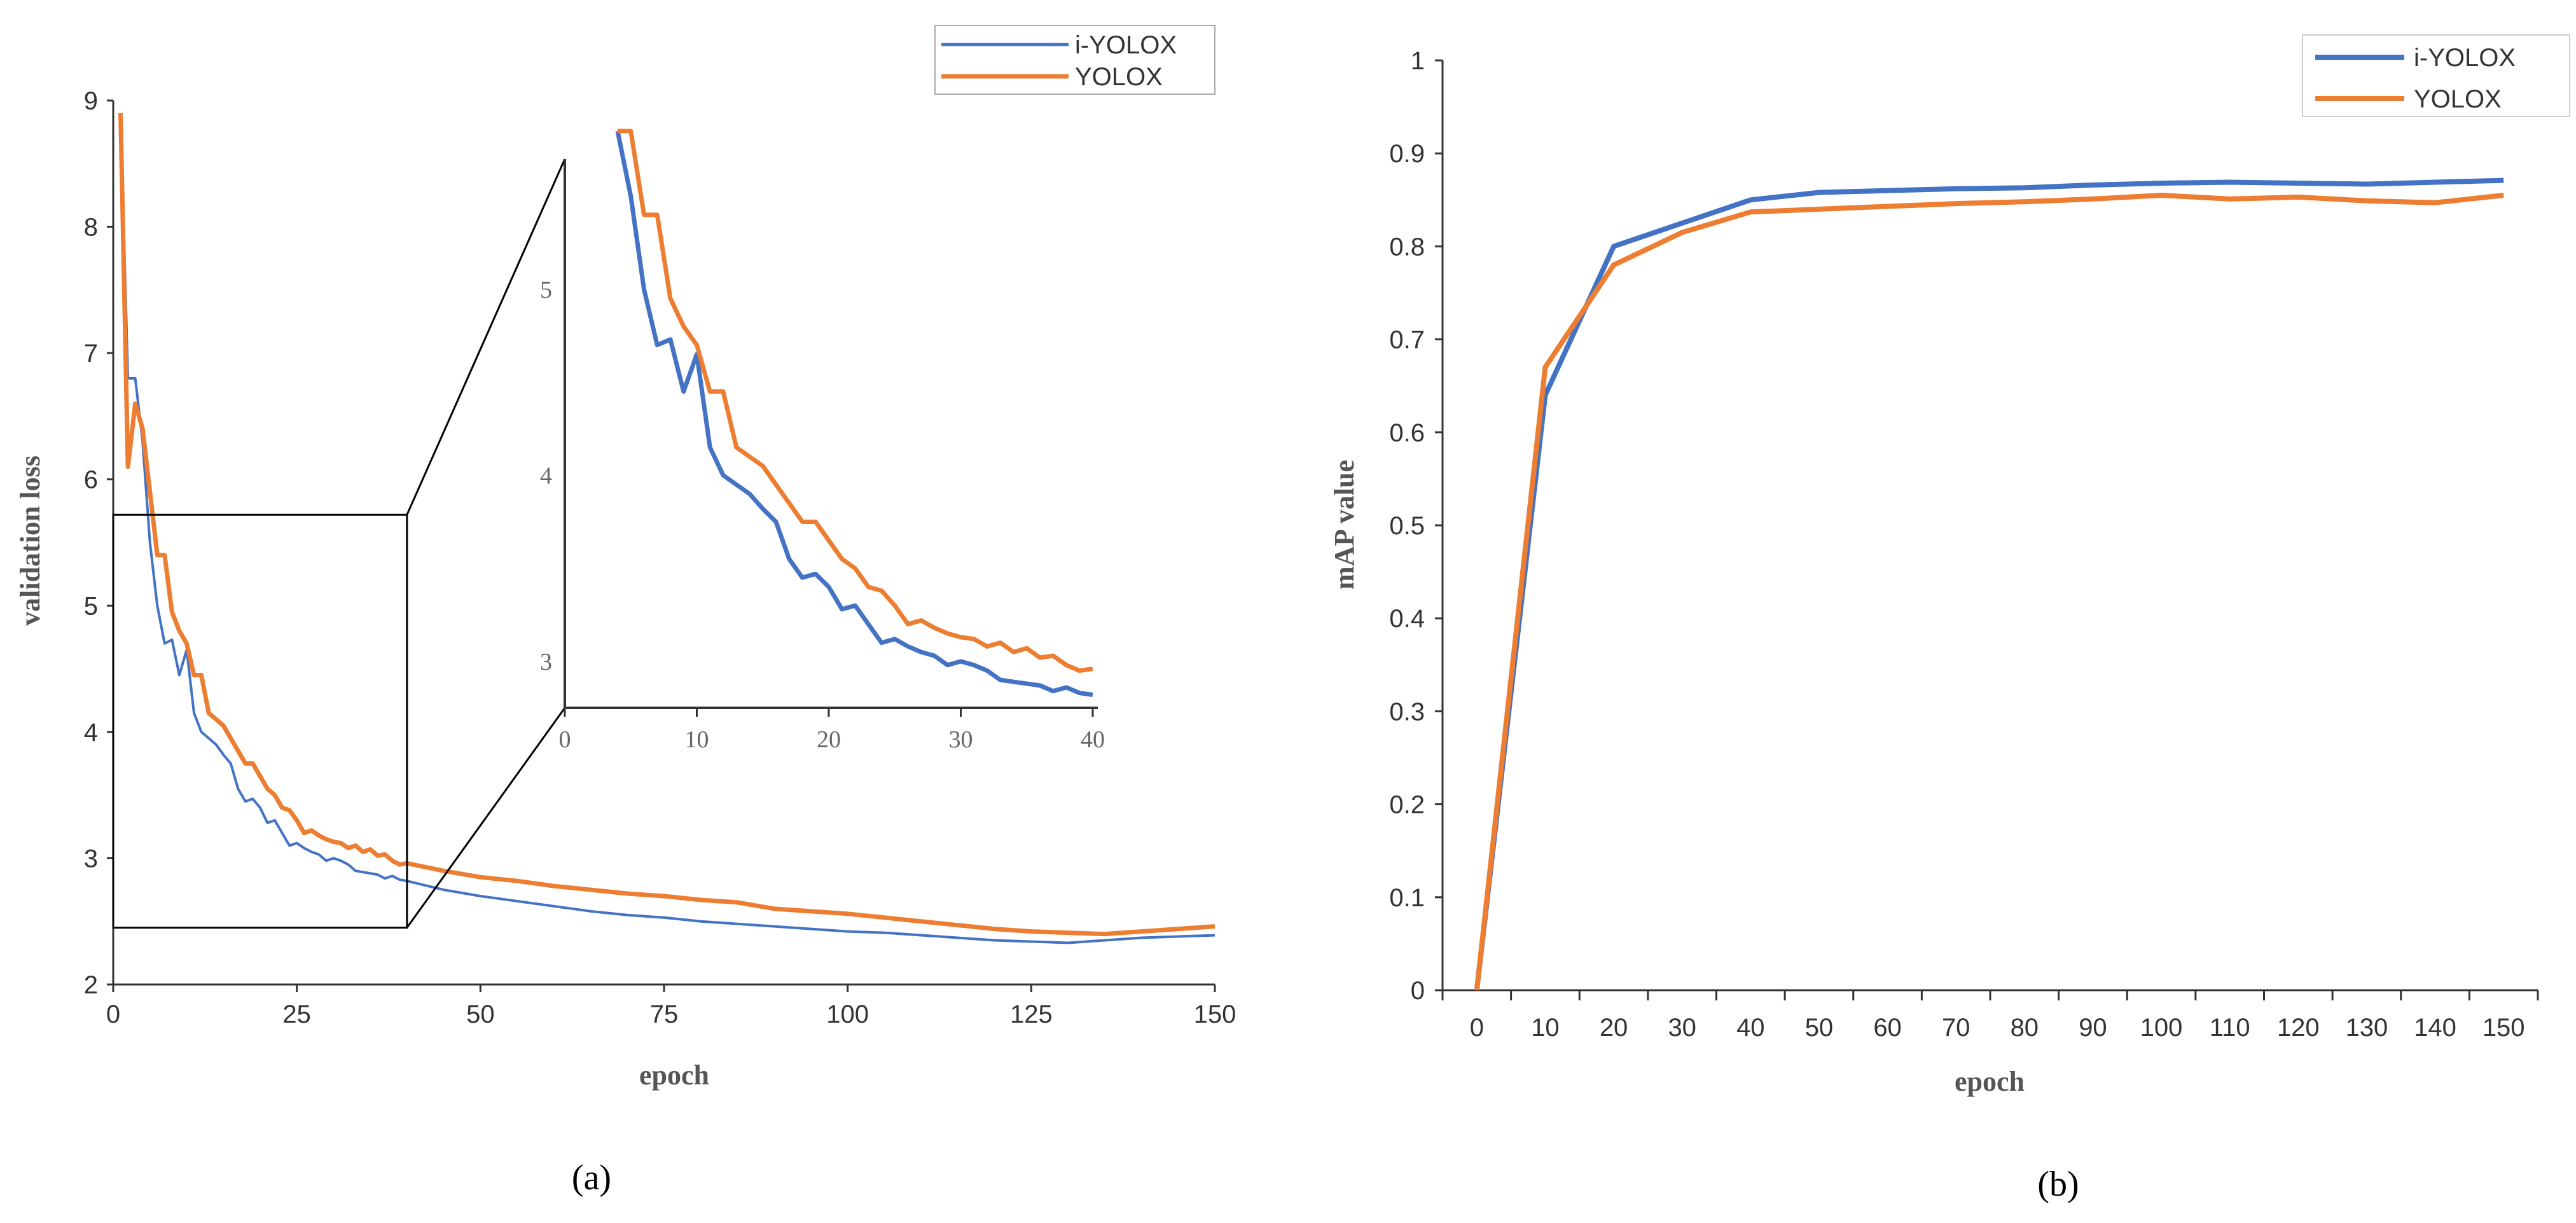 This screenshot has height=1223, width=2576. What do you see at coordinates (2230, 1028) in the screenshot?
I see `x-tick-label: 110` at bounding box center [2230, 1028].